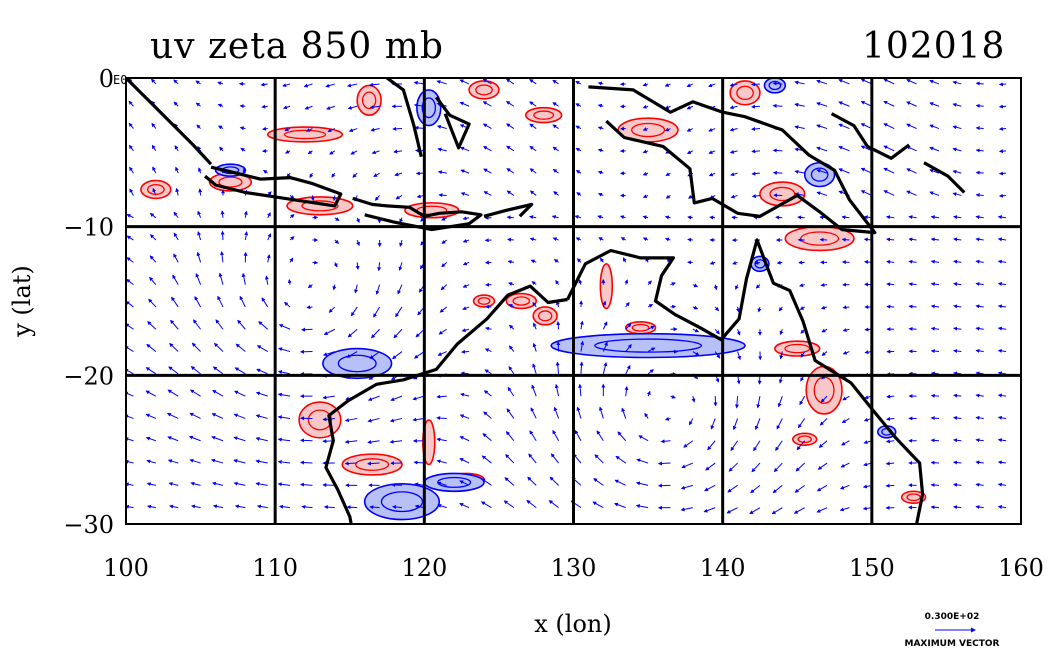 The height and width of the screenshot is (653, 1058). I want to click on vorticity-cell-positive, so click(745, 93).